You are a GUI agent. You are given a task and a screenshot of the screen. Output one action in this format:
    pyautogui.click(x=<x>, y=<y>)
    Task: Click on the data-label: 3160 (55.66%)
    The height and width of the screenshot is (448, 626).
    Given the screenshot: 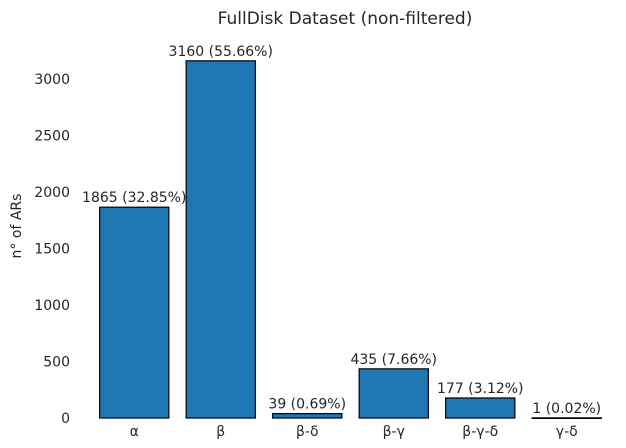 What is the action you would take?
    pyautogui.click(x=221, y=52)
    